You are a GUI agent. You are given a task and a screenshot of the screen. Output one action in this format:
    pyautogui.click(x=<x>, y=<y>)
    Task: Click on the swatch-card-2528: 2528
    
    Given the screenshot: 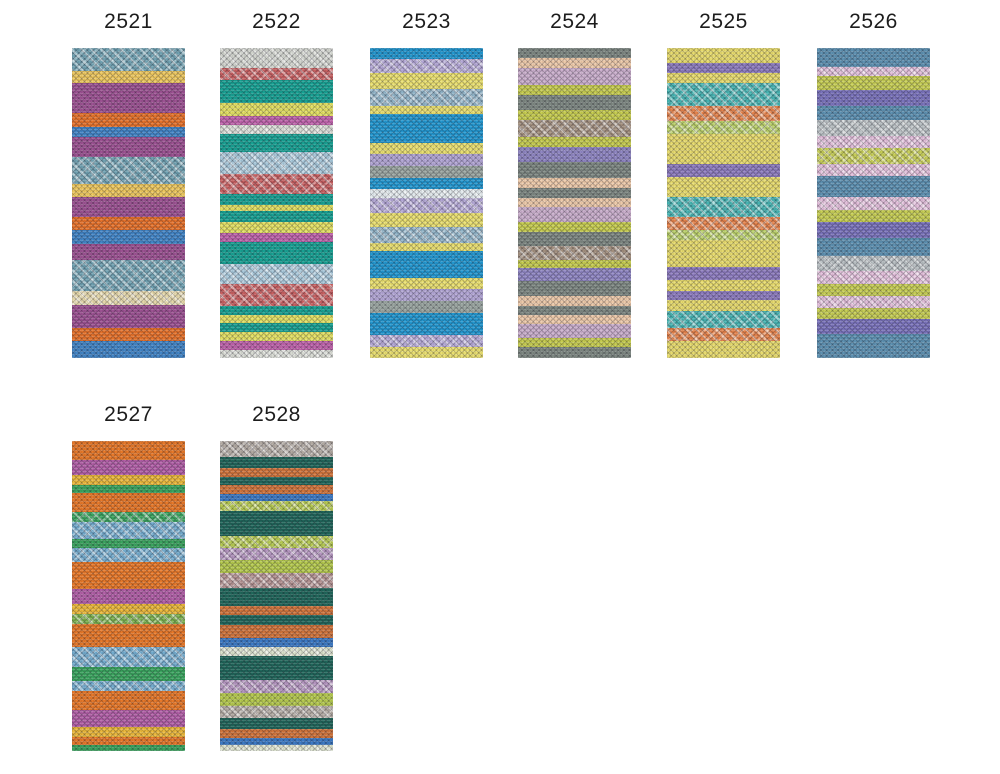 What is the action you would take?
    pyautogui.click(x=276, y=577)
    